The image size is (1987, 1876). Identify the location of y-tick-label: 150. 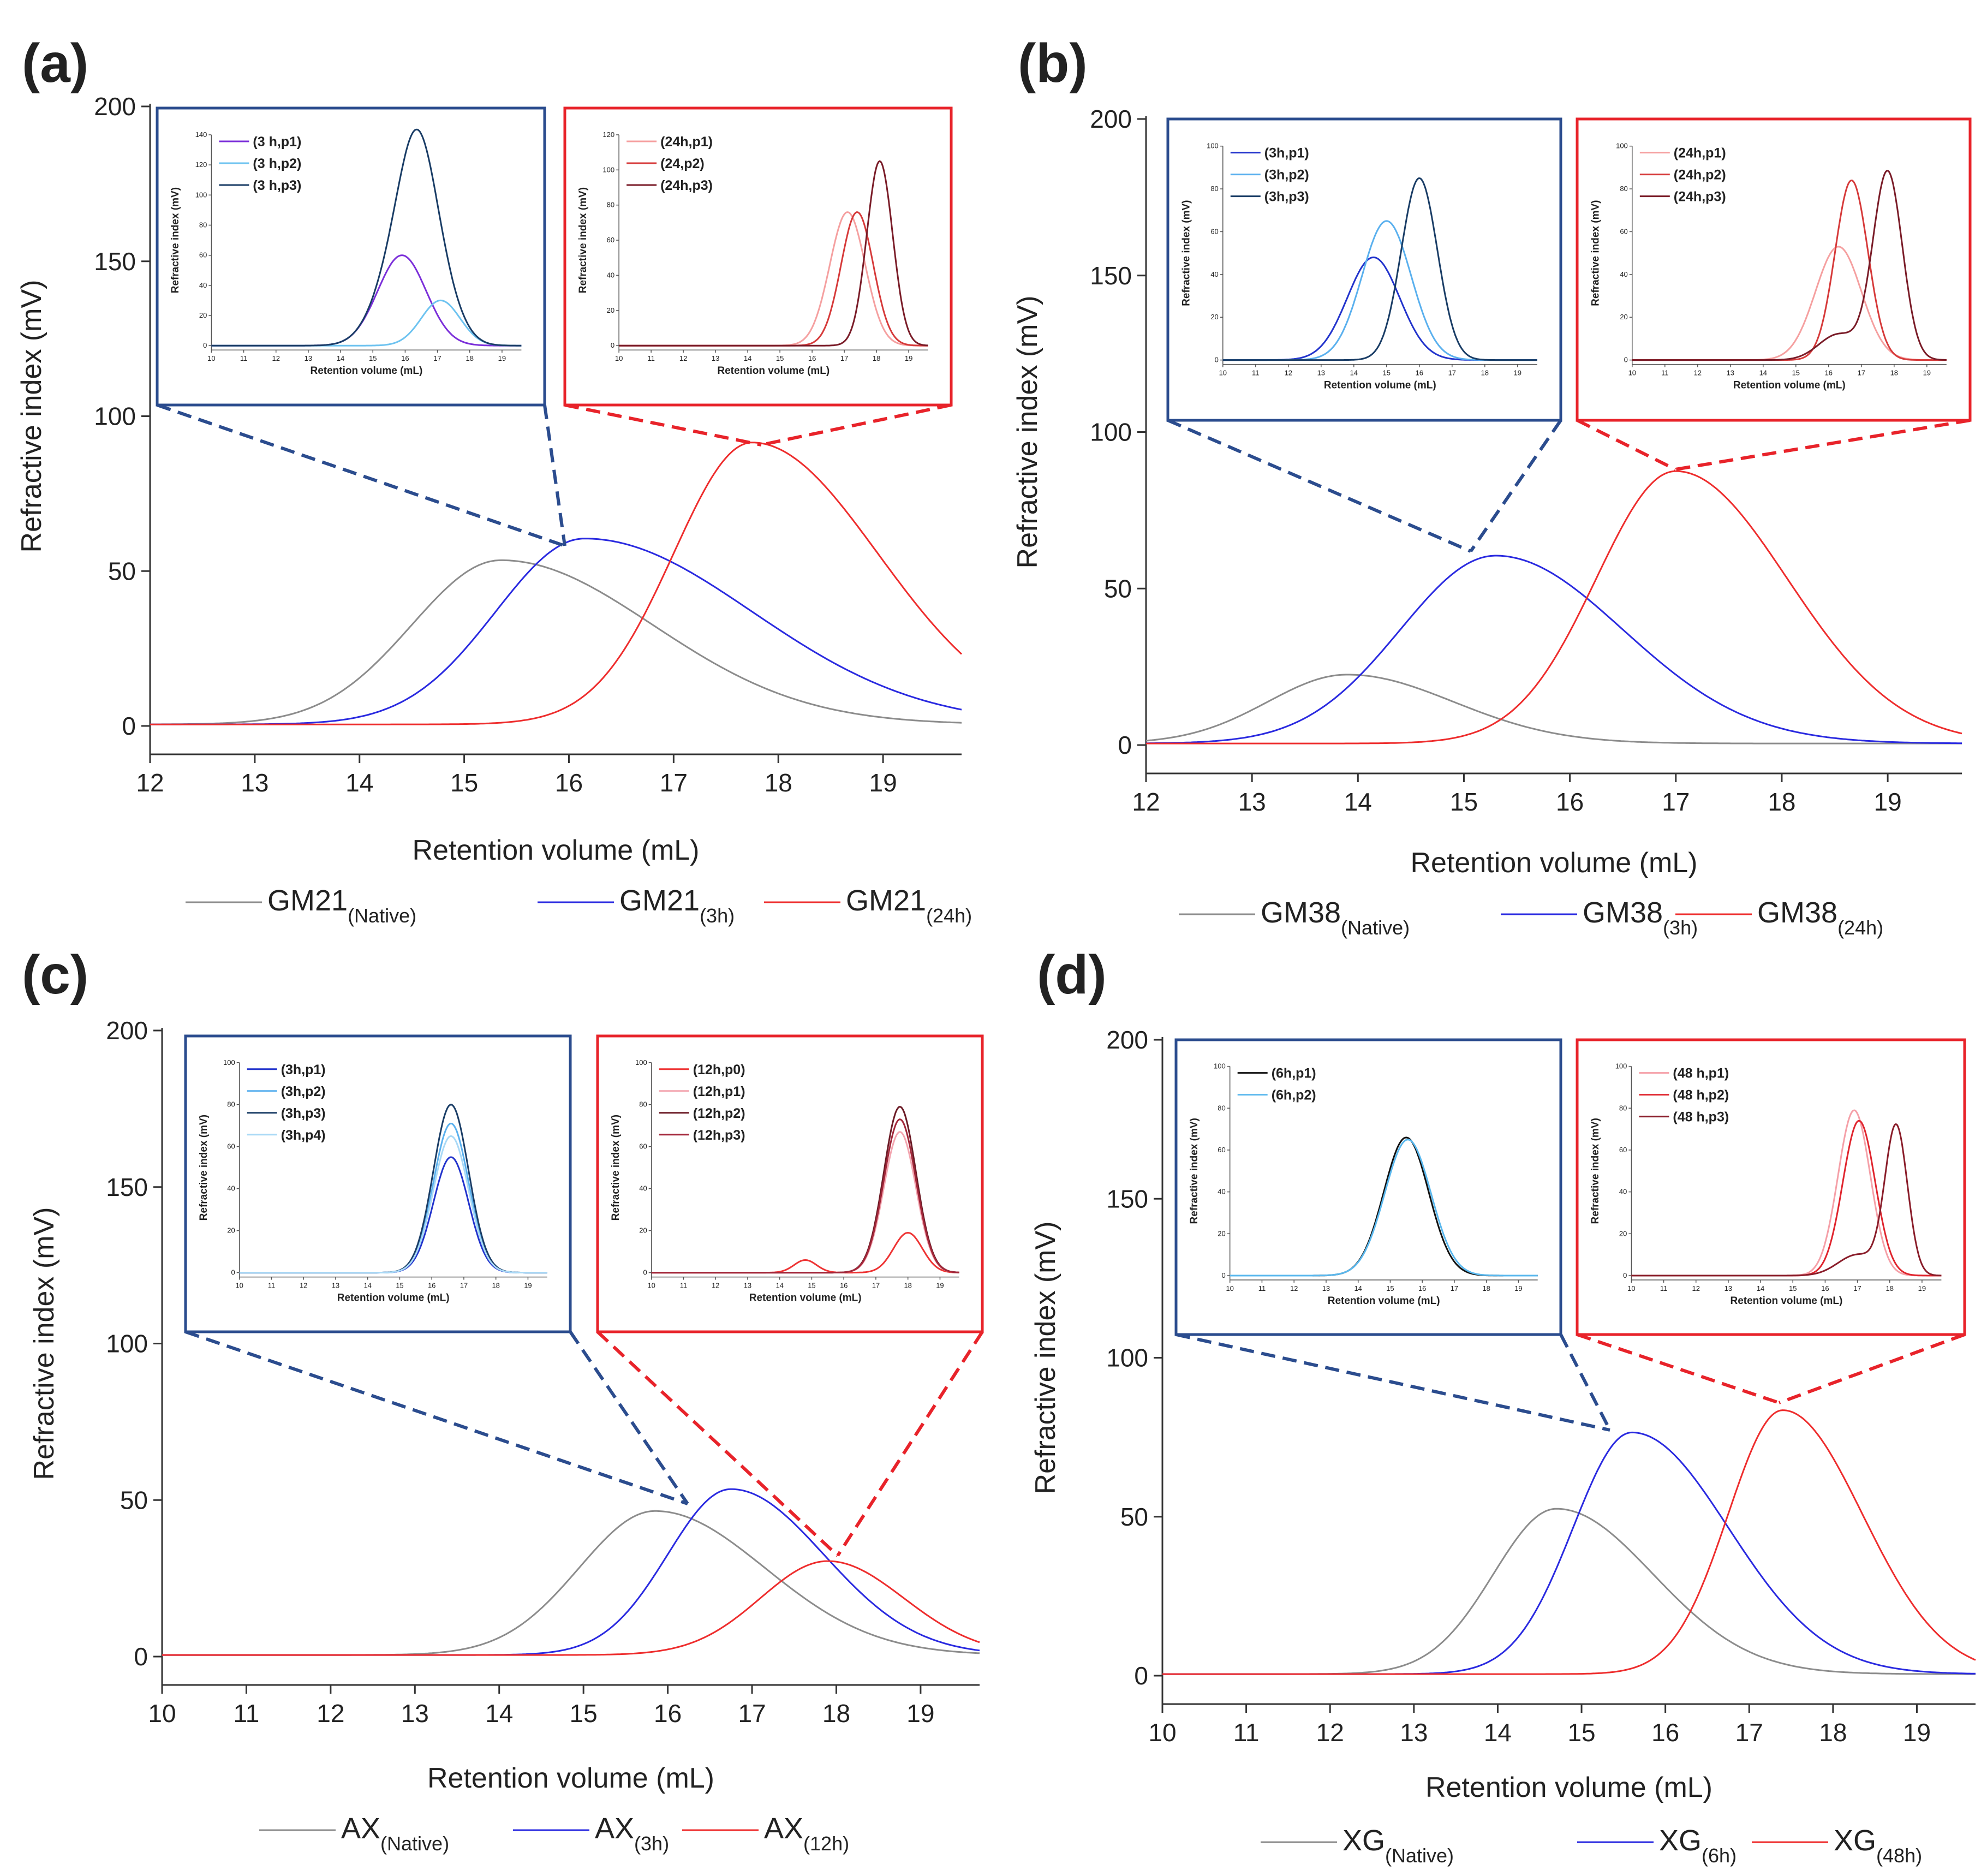
(127, 1187).